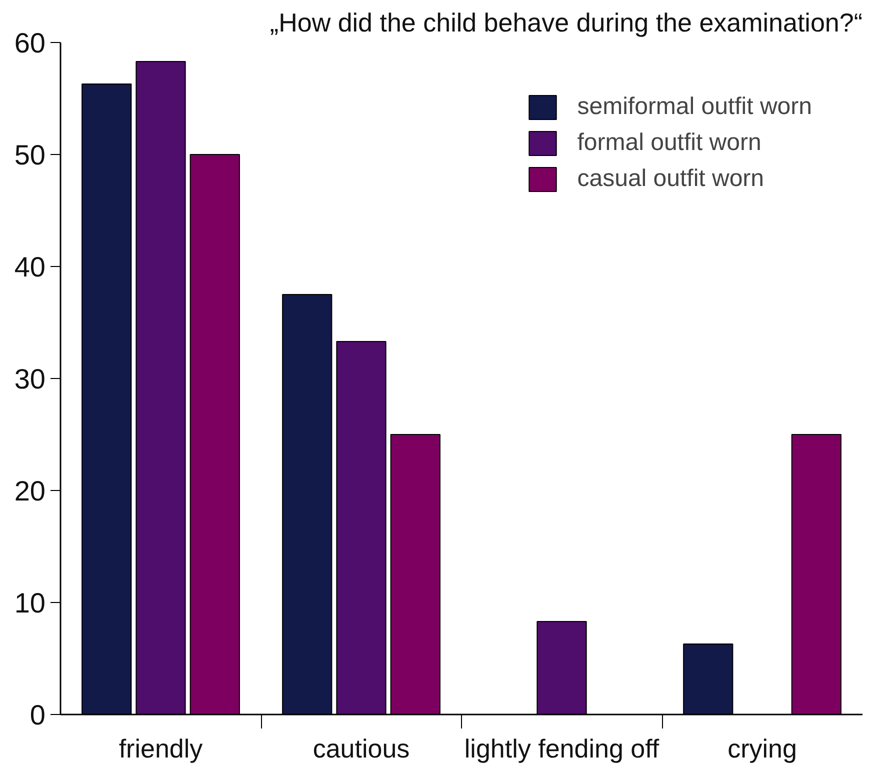 The height and width of the screenshot is (766, 874). I want to click on x-tick-label: crying, so click(762, 749).